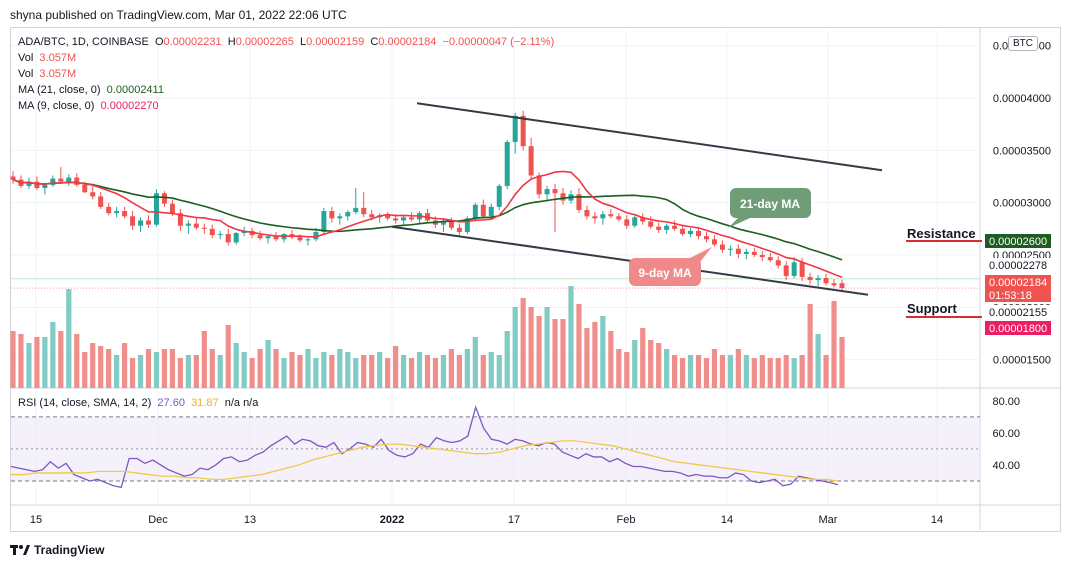 The image size is (1071, 568). I want to click on legend-ma9-value: 0.00002270, so click(129, 106).